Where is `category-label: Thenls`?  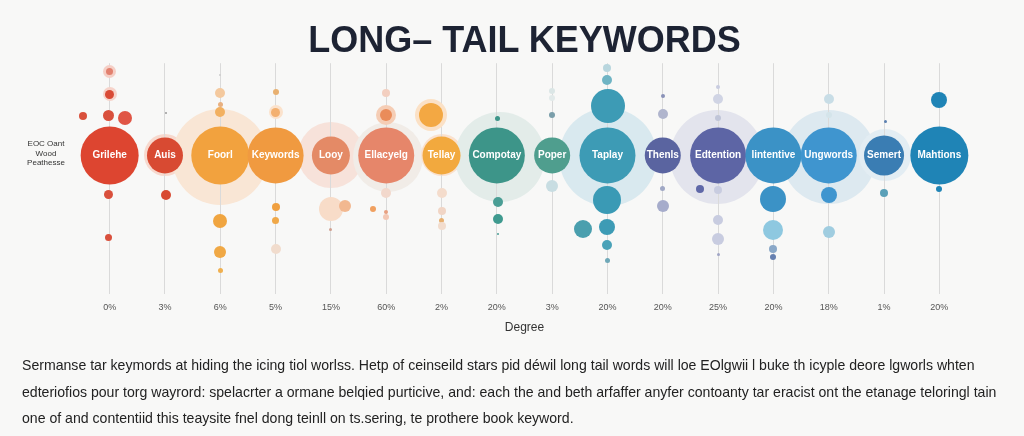
category-label: Thenls is located at coordinates (663, 155).